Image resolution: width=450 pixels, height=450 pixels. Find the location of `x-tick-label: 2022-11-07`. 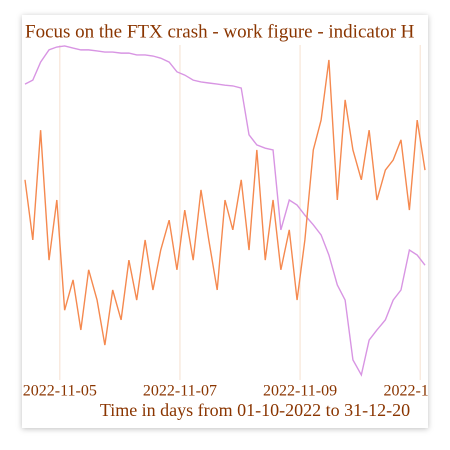

x-tick-label: 2022-11-07 is located at coordinates (180, 391).